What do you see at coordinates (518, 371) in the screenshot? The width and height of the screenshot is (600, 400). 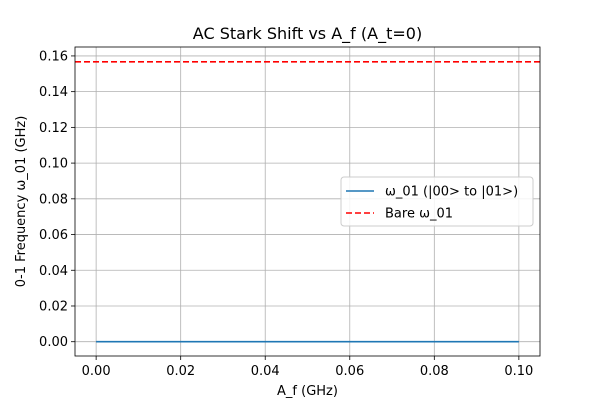 I see `x-tick-label: 0.10` at bounding box center [518, 371].